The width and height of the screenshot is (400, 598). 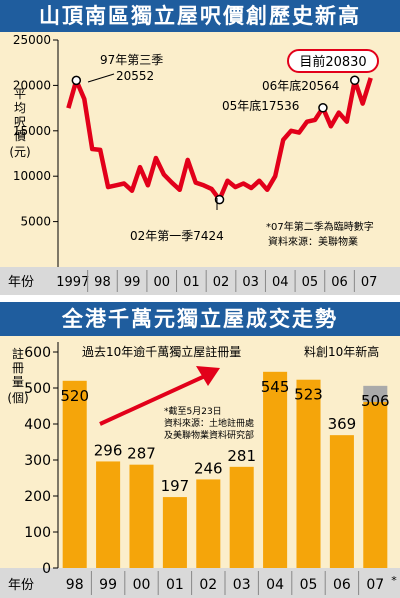 I want to click on bottom-footnote-1: *截至5月23日, so click(x=193, y=411).